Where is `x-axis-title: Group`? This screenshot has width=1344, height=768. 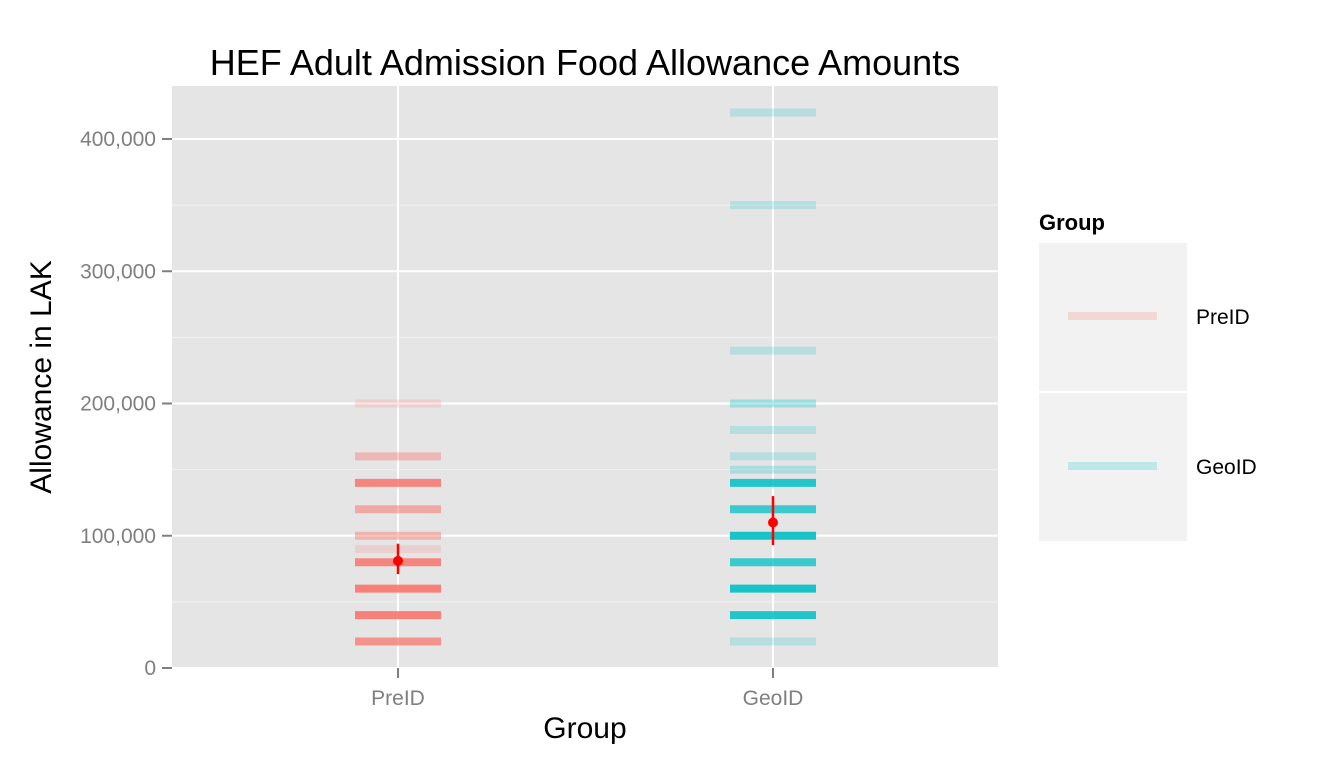
x-axis-title: Group is located at coordinates (584, 728).